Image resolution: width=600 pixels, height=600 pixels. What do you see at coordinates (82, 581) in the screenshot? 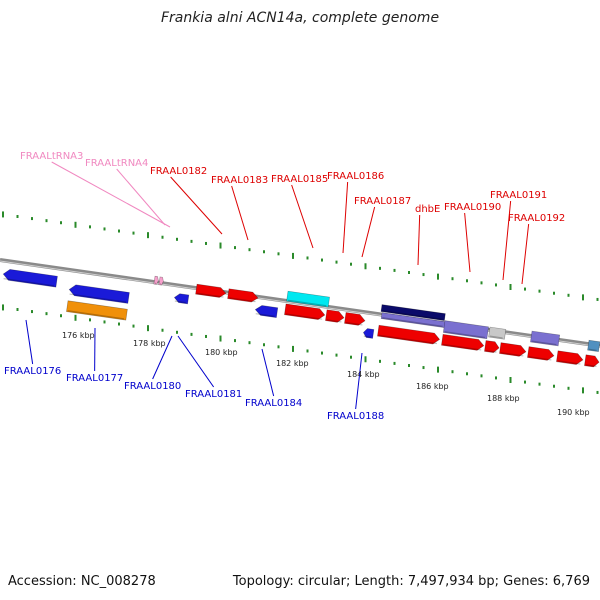
I see `accession-text: Accession: NC_008278` at bounding box center [82, 581].